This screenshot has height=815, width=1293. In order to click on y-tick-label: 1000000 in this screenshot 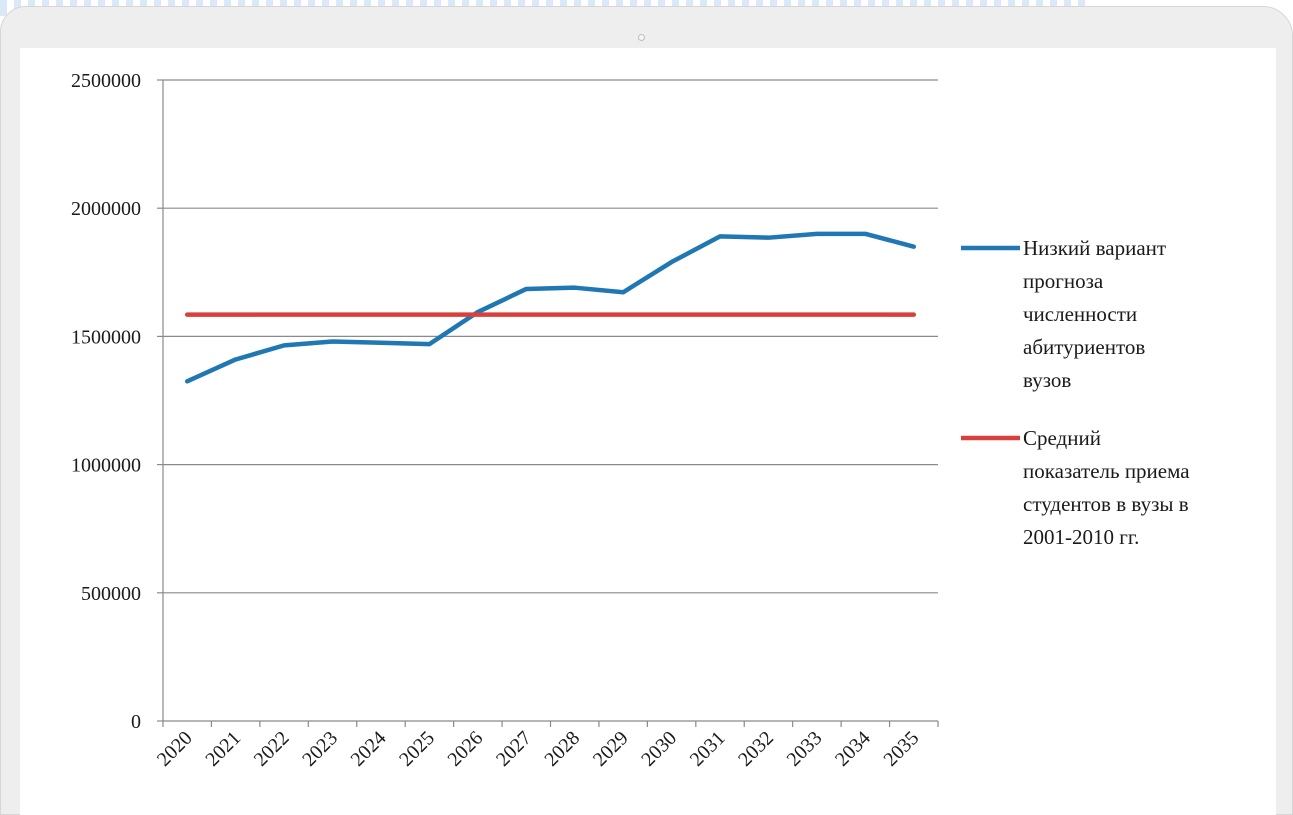, I will do `click(106, 466)`.